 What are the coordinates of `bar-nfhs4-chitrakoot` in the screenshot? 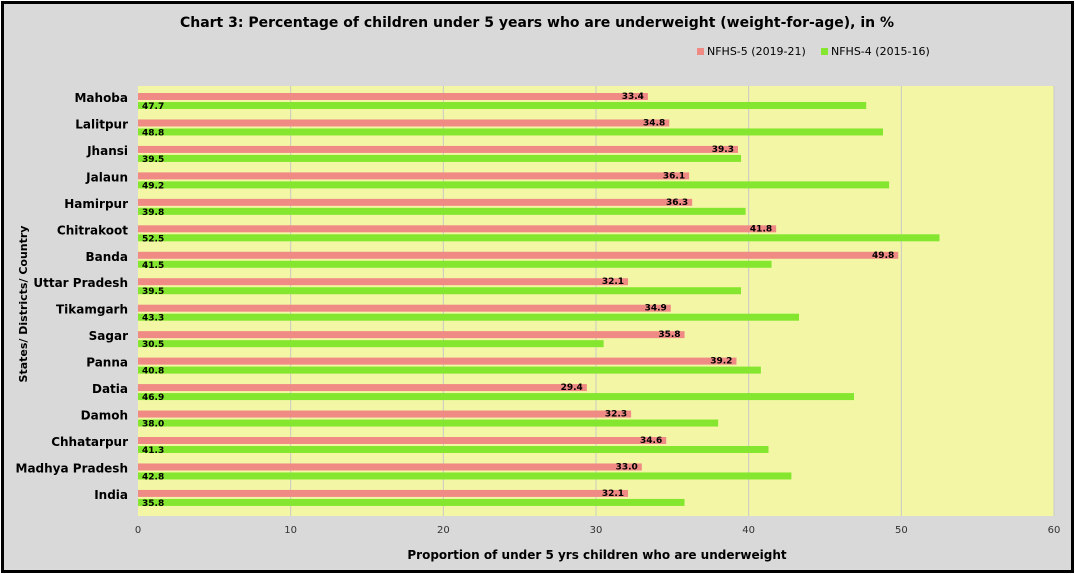 It's located at (539, 238).